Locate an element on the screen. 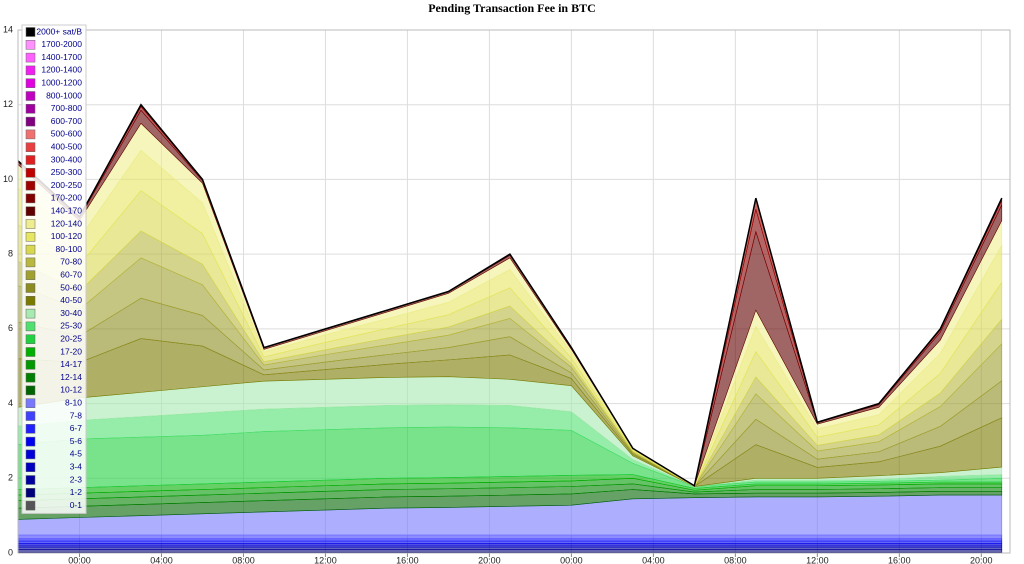  x-tick-label: 16:00 is located at coordinates (899, 559).